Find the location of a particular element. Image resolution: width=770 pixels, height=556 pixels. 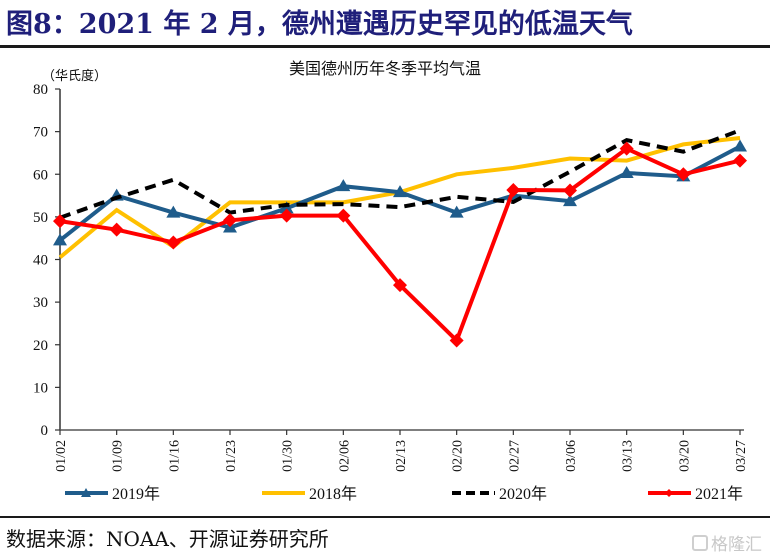

legend-marker-triangle is located at coordinates (86, 492).